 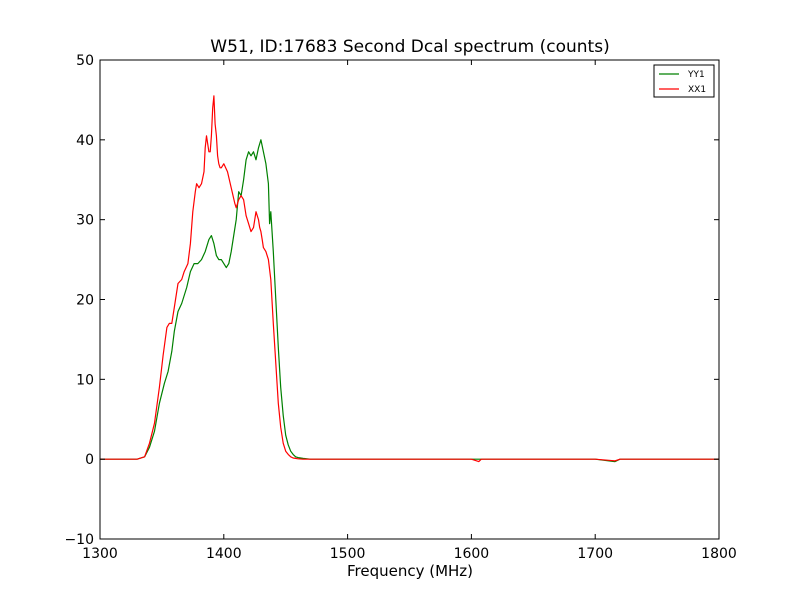 I want to click on legend-box, so click(x=684, y=81).